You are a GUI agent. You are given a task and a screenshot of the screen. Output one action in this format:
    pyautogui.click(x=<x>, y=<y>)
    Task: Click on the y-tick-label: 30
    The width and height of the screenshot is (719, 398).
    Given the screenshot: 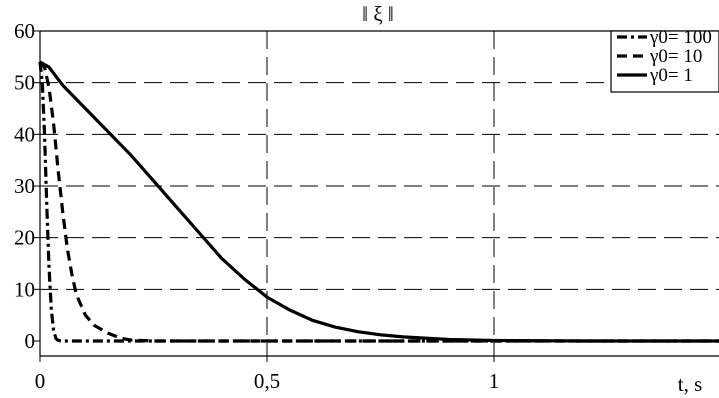 What is the action you would take?
    pyautogui.click(x=24, y=186)
    